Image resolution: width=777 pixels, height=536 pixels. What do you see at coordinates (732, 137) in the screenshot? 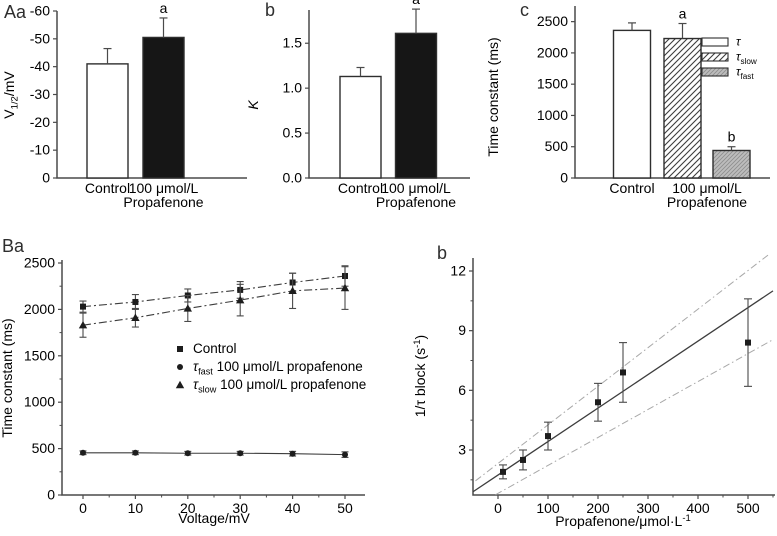
I see `significance-letter: b` at bounding box center [732, 137].